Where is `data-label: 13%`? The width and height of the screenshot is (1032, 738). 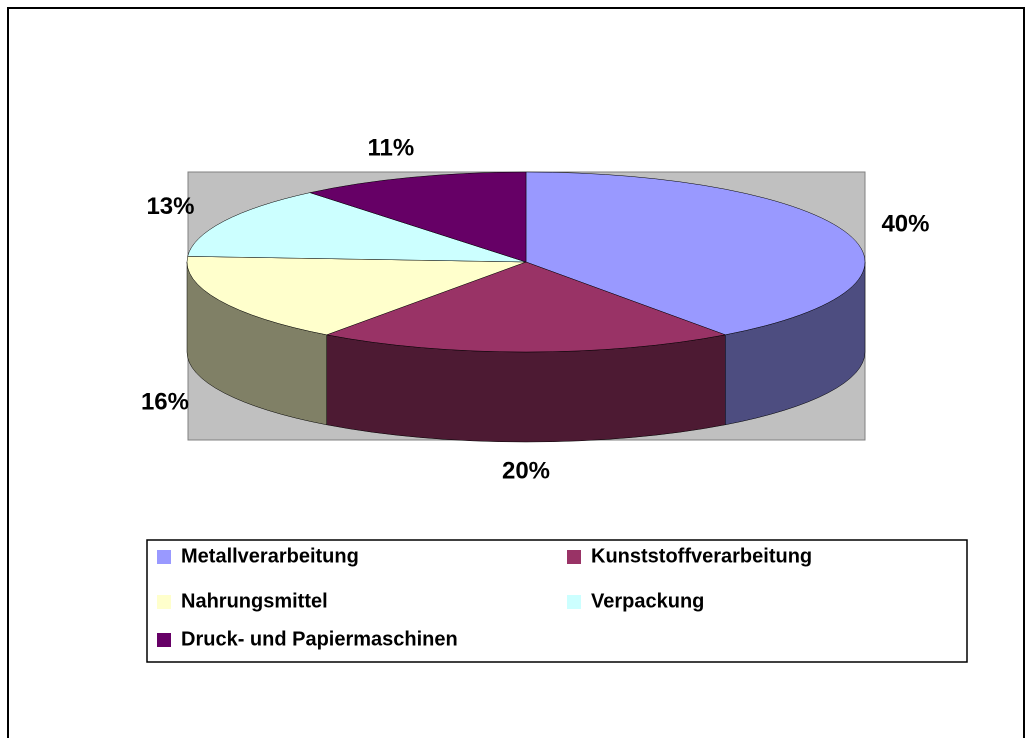 data-label: 13% is located at coordinates (170, 206).